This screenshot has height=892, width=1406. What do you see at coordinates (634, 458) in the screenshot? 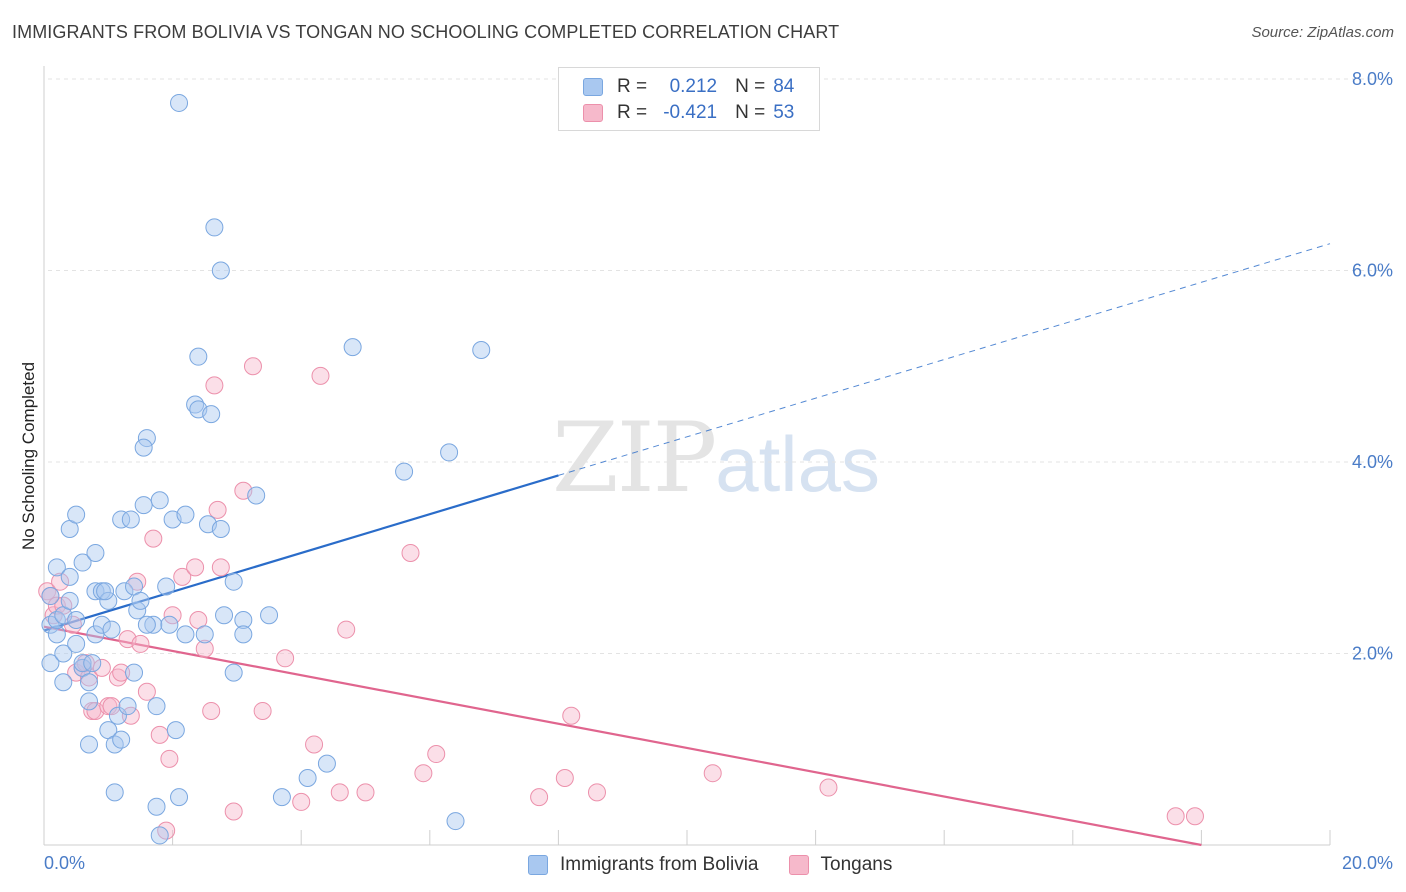
I see `watermark-zip: ZIP` at bounding box center [634, 458].